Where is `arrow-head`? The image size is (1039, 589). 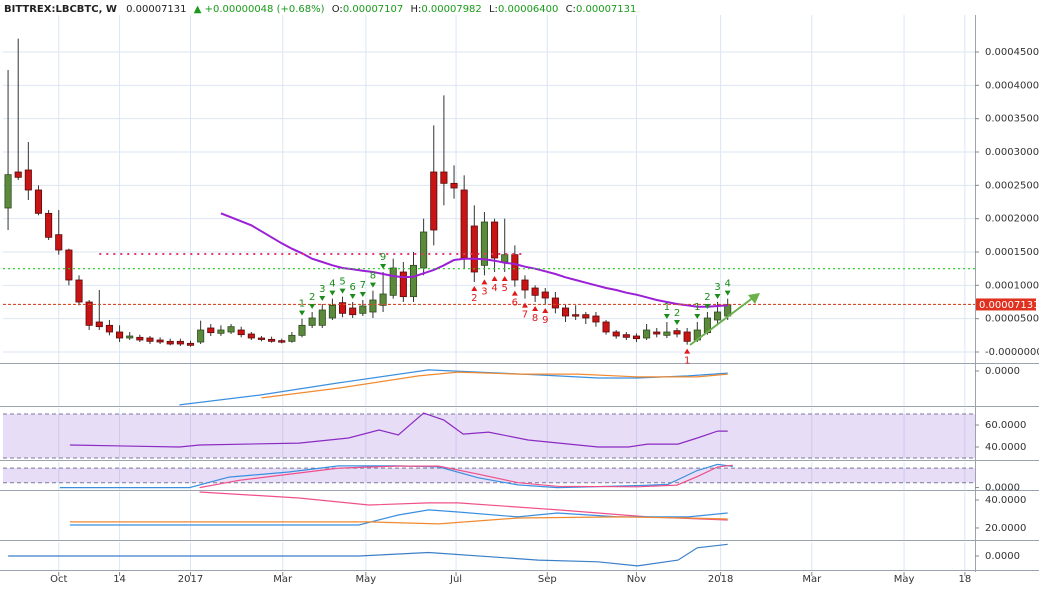 arrow-head is located at coordinates (754, 298).